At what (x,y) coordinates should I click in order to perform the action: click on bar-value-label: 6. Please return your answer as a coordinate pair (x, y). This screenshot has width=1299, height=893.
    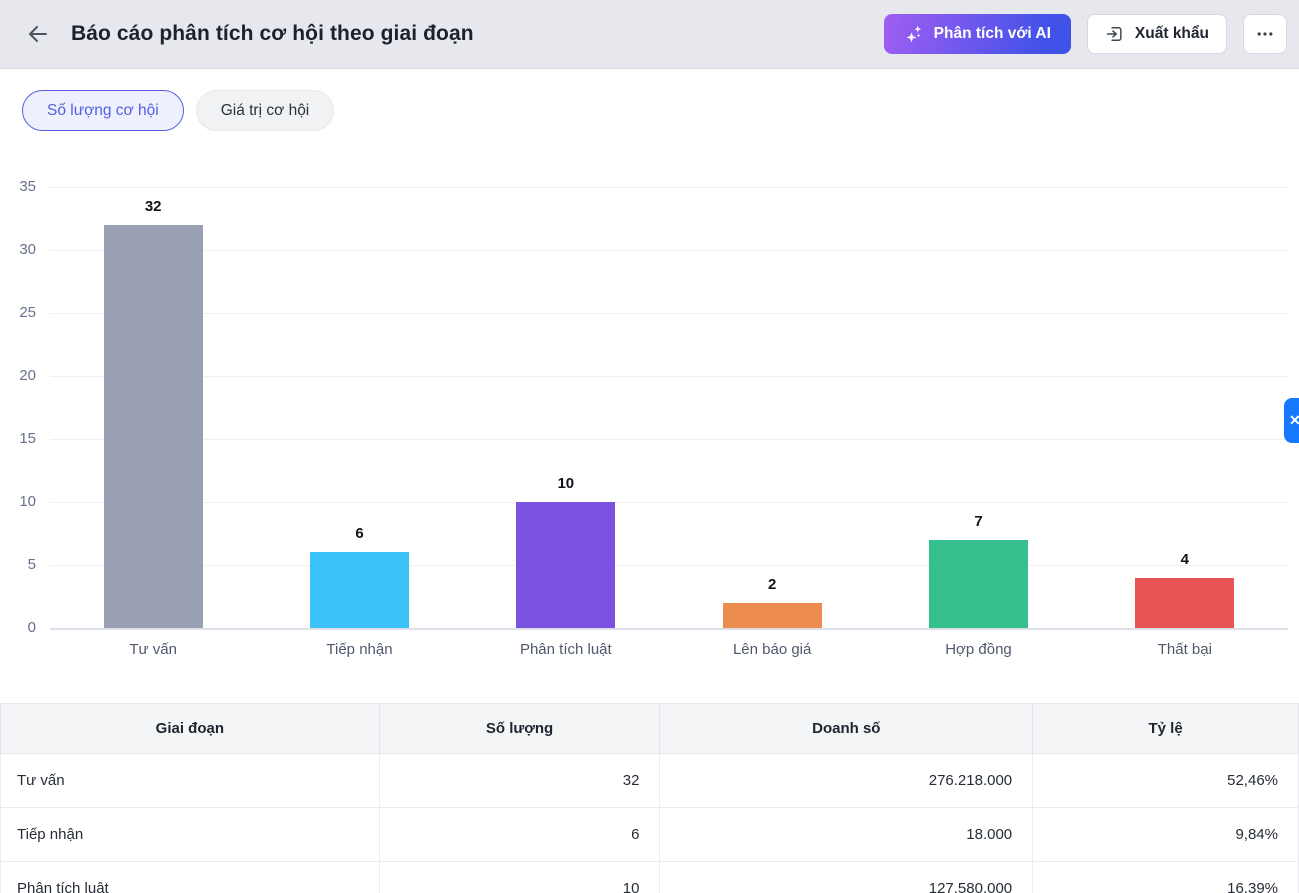
    Looking at the image, I should click on (359, 534).